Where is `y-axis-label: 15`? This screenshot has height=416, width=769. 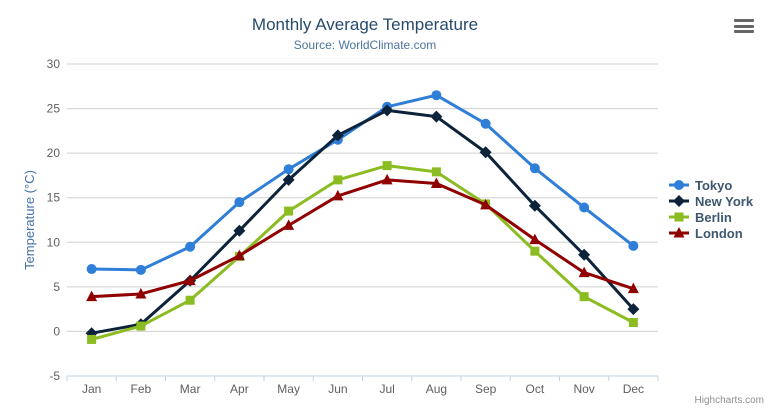
y-axis-label: 15 is located at coordinates (54, 198).